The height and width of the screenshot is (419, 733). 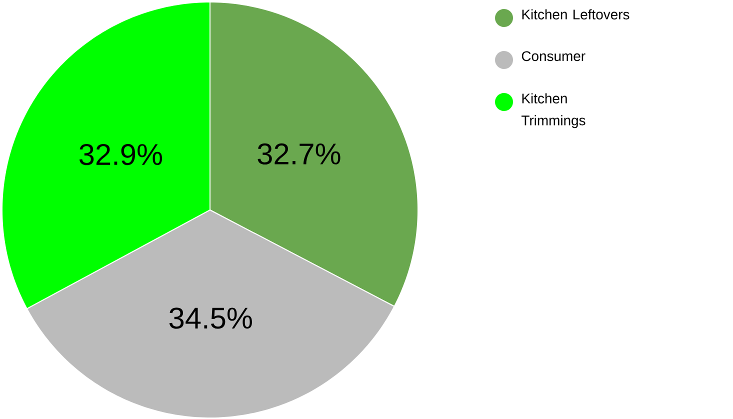 What do you see at coordinates (120, 155) in the screenshot?
I see `data-label: 32.9%` at bounding box center [120, 155].